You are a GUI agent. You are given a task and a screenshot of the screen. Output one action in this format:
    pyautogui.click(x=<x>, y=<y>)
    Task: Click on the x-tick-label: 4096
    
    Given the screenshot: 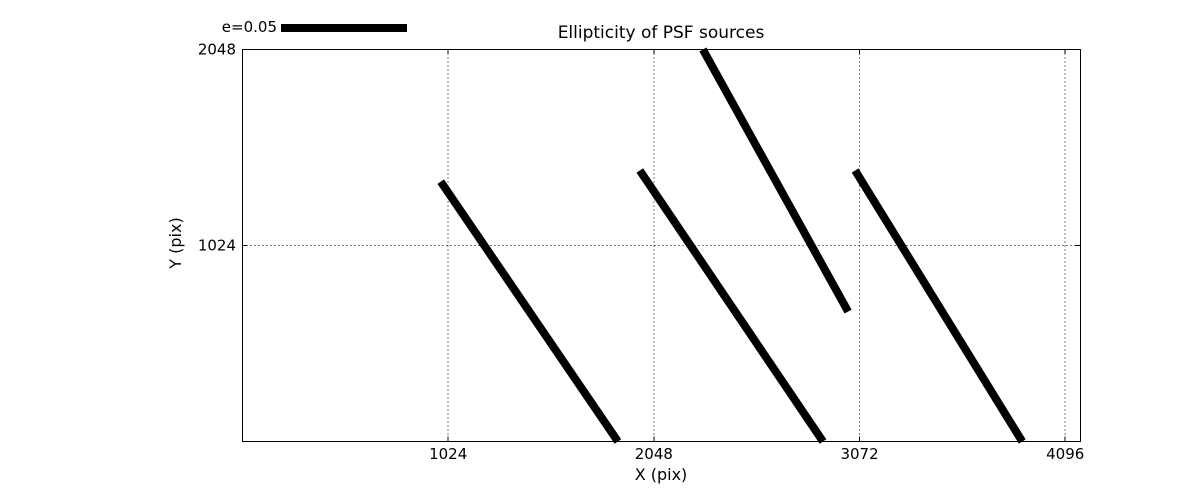 What is the action you would take?
    pyautogui.click(x=1065, y=454)
    